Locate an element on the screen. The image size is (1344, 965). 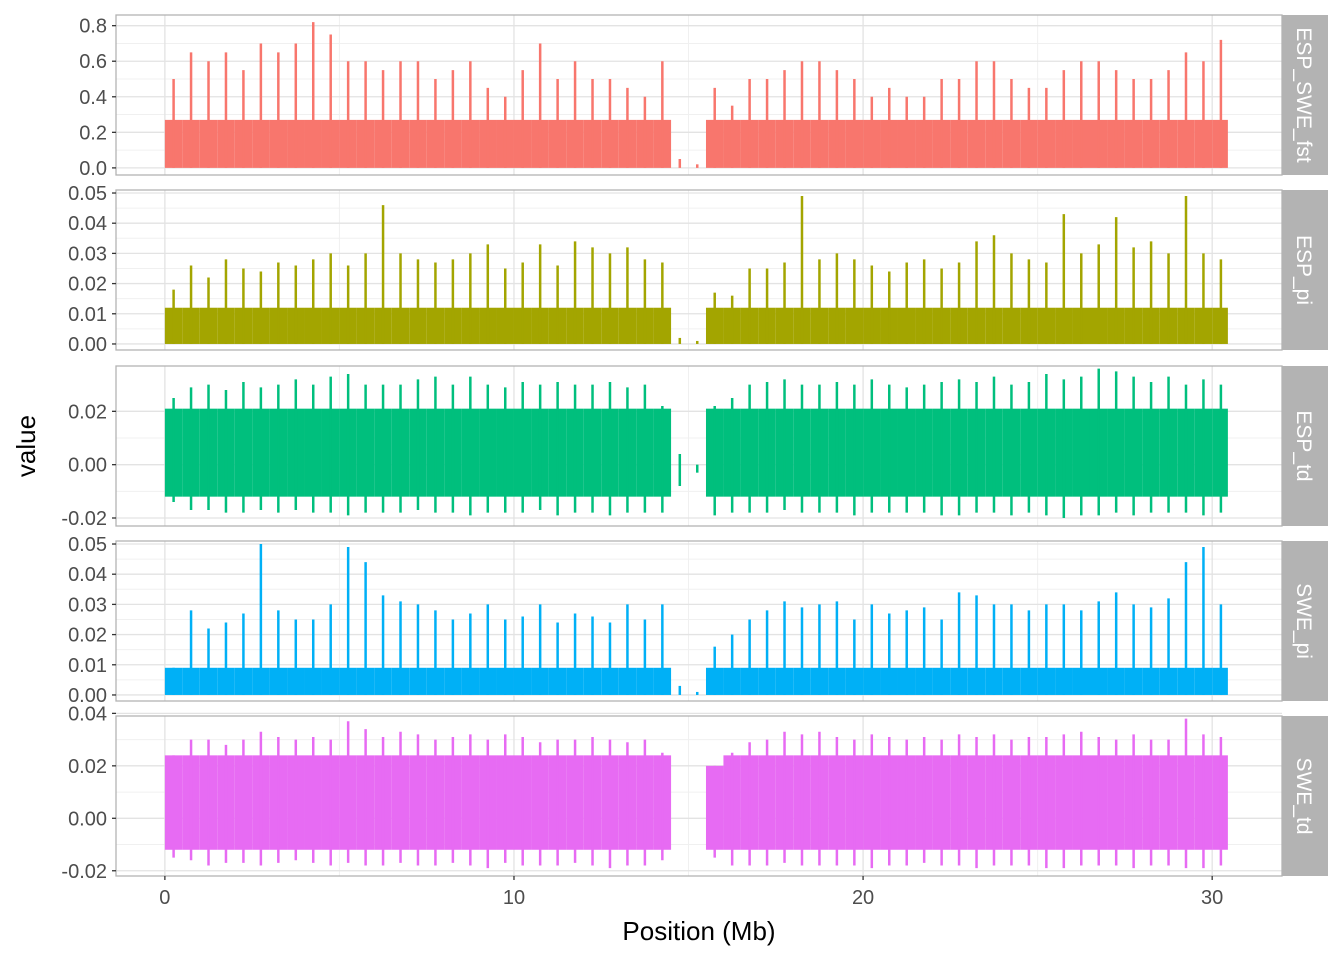
x-axis: 0 10 20 30 is located at coordinates (691, 892).